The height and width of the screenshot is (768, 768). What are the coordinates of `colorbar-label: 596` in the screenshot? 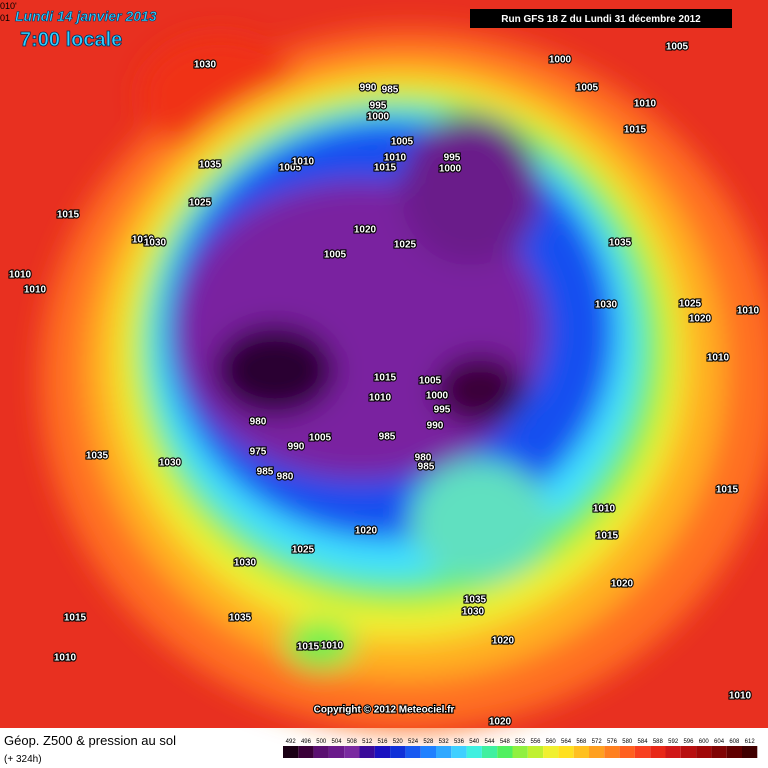 It's located at (688, 742).